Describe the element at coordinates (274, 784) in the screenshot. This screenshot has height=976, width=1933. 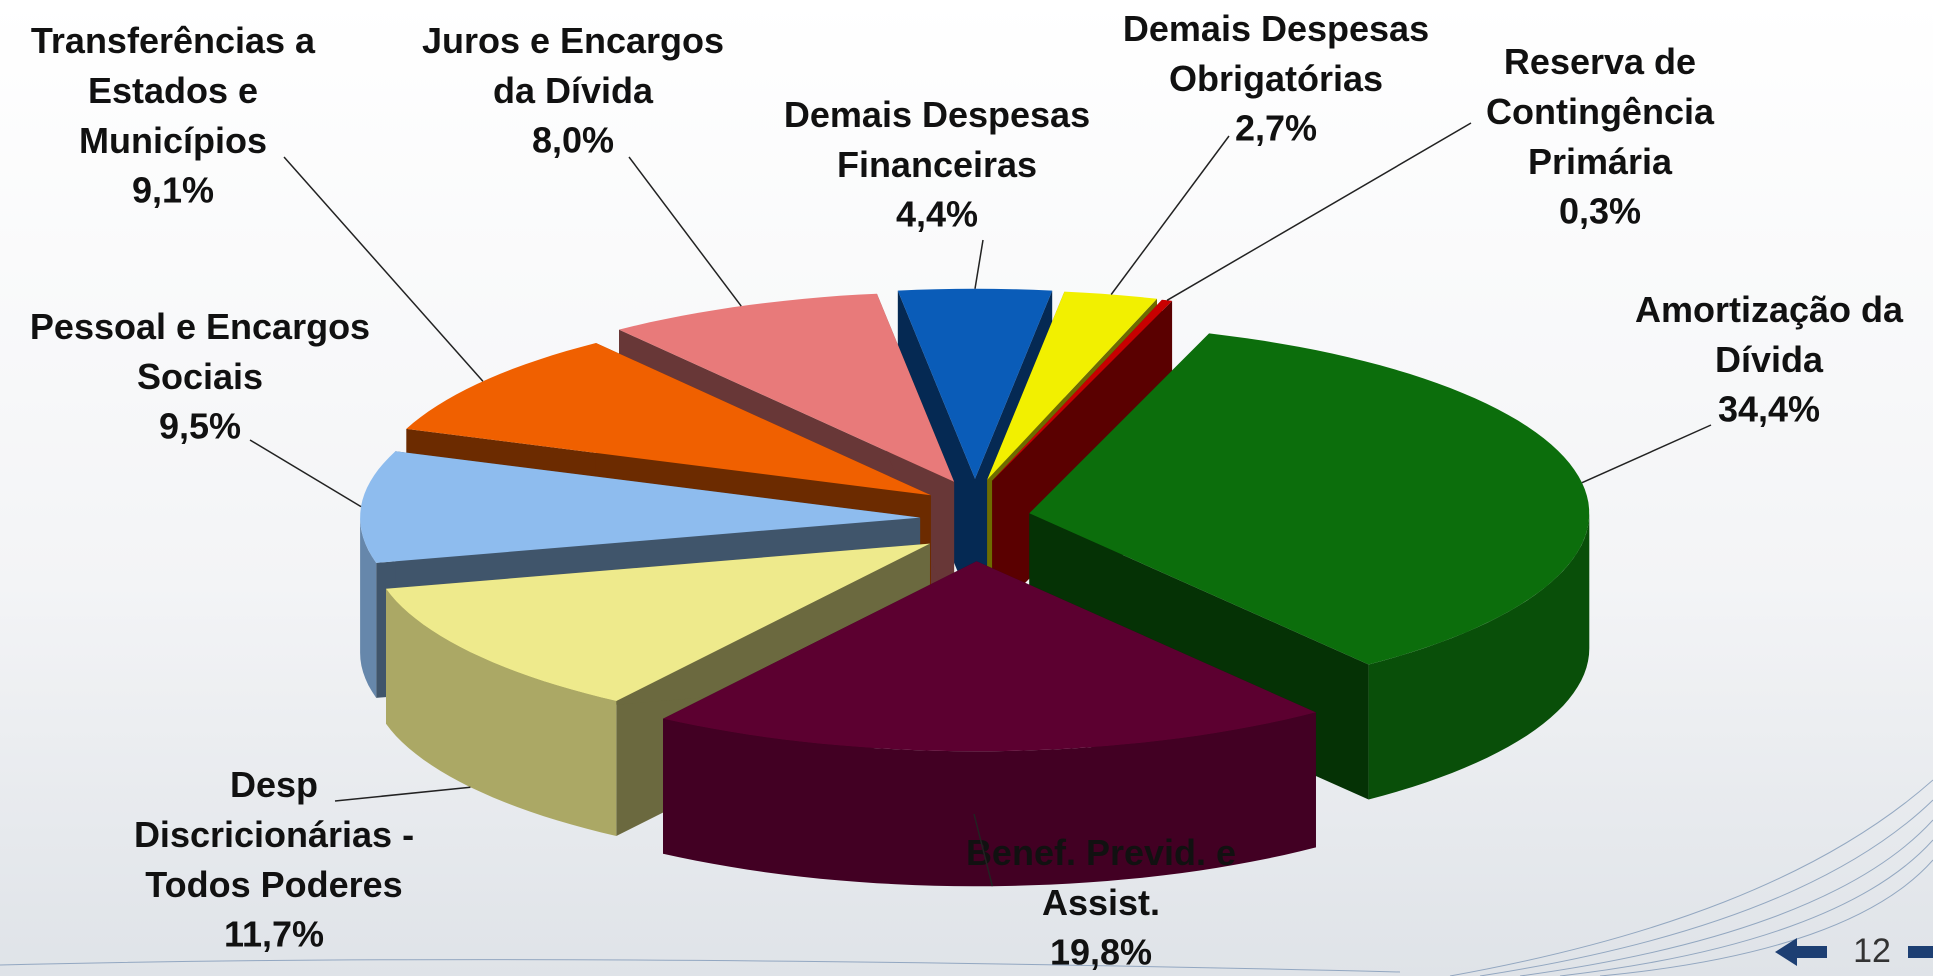
I see `label-line: Desp` at that location.